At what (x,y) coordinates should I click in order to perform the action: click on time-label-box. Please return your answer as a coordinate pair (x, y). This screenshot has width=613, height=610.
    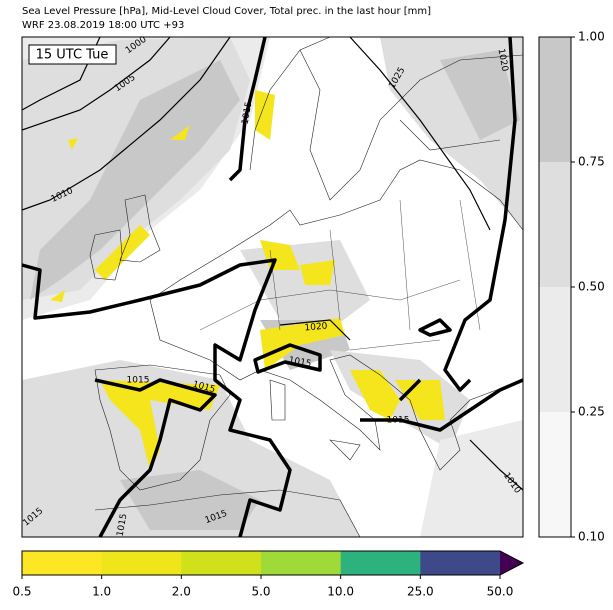
    Looking at the image, I should click on (72, 54).